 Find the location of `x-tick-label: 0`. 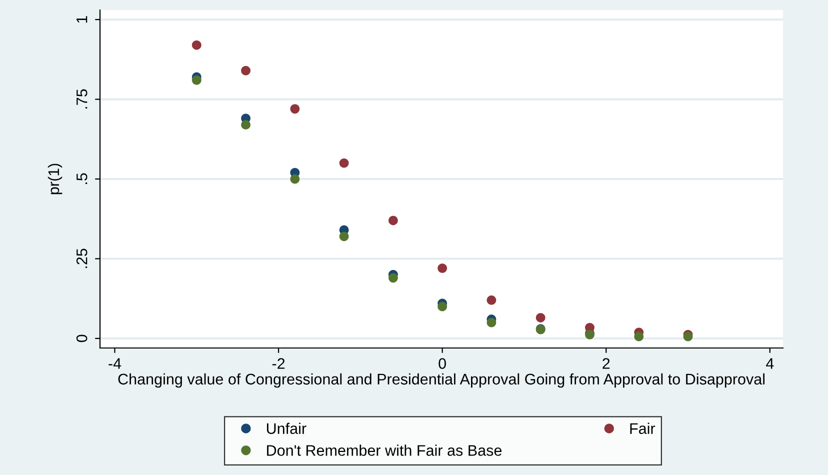

x-tick-label: 0 is located at coordinates (442, 363).